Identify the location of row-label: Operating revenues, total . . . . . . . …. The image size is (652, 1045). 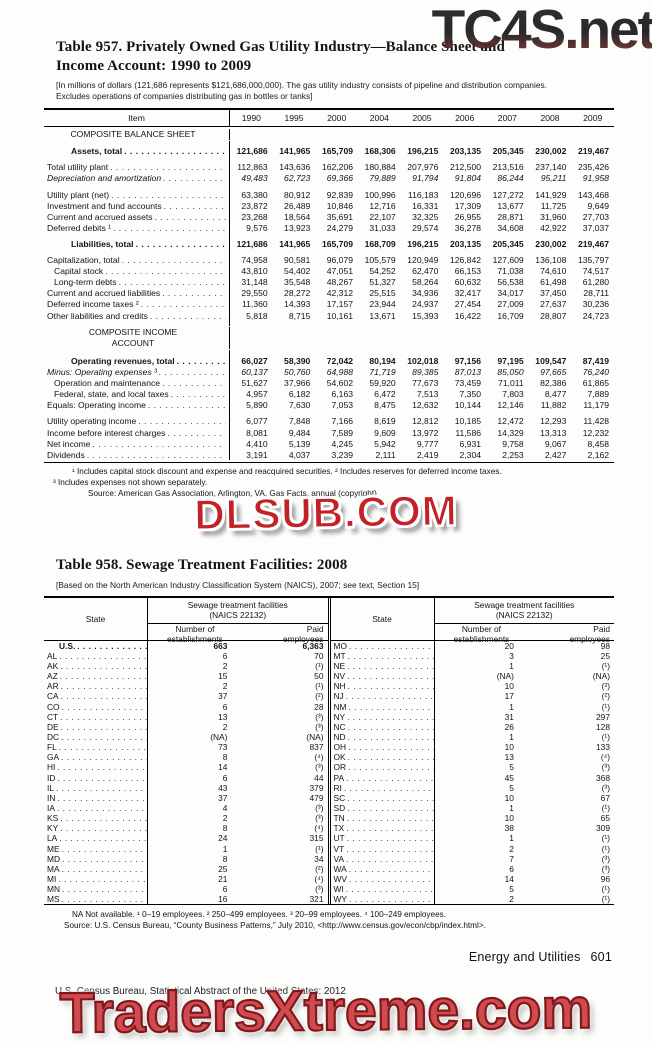
(137, 361).